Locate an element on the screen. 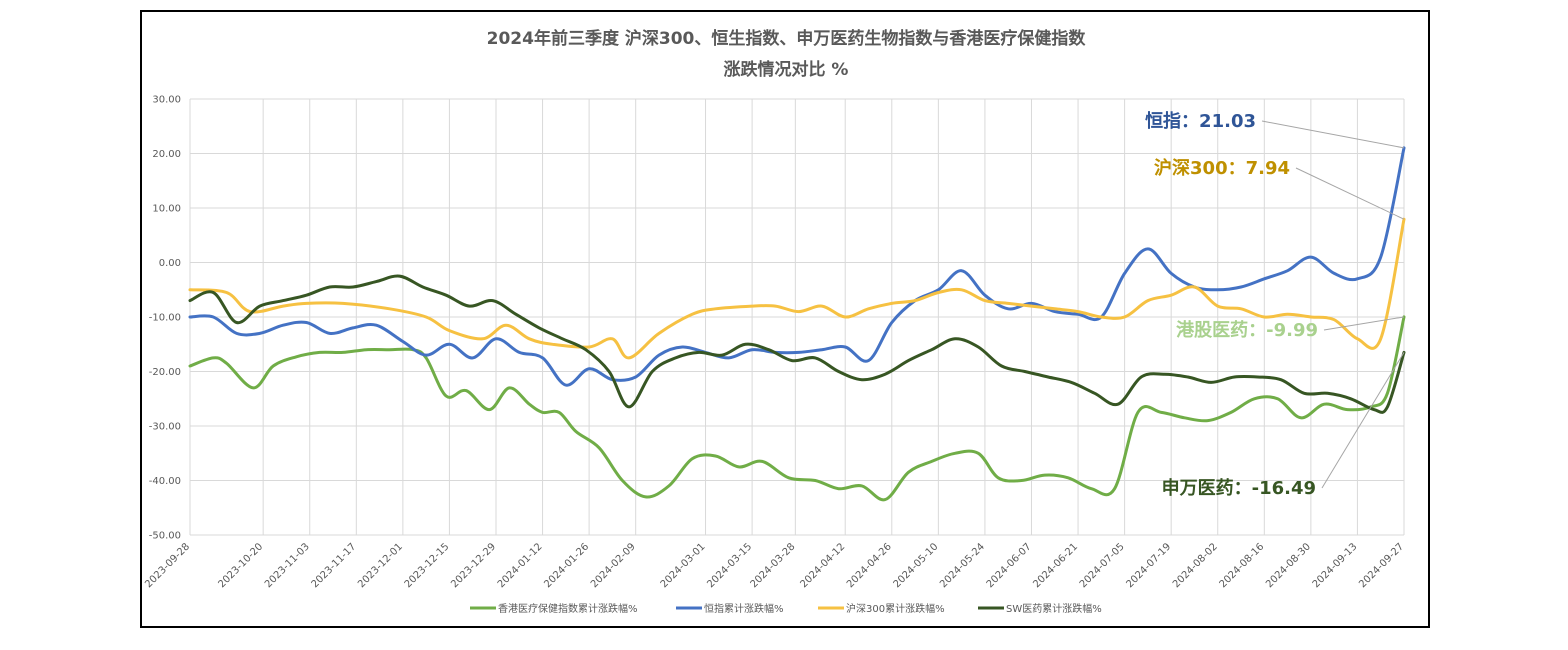 The width and height of the screenshot is (1568, 650). x-tick-label: 2024-03-28 is located at coordinates (773, 565).